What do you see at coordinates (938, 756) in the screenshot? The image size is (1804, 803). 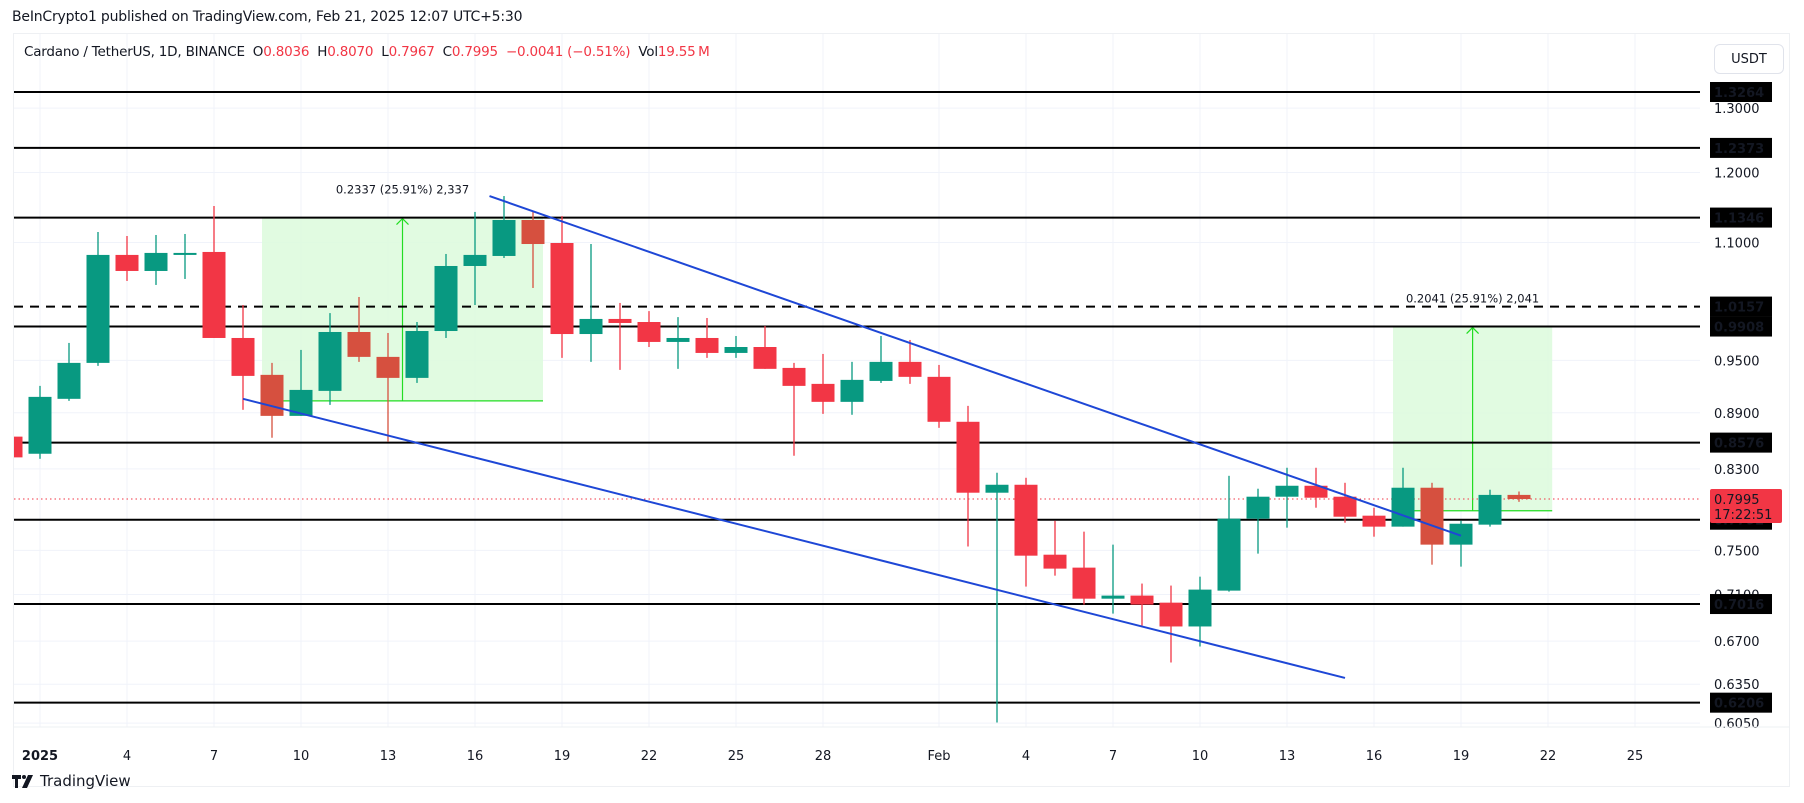 I see `date-tick: Feb` at bounding box center [938, 756].